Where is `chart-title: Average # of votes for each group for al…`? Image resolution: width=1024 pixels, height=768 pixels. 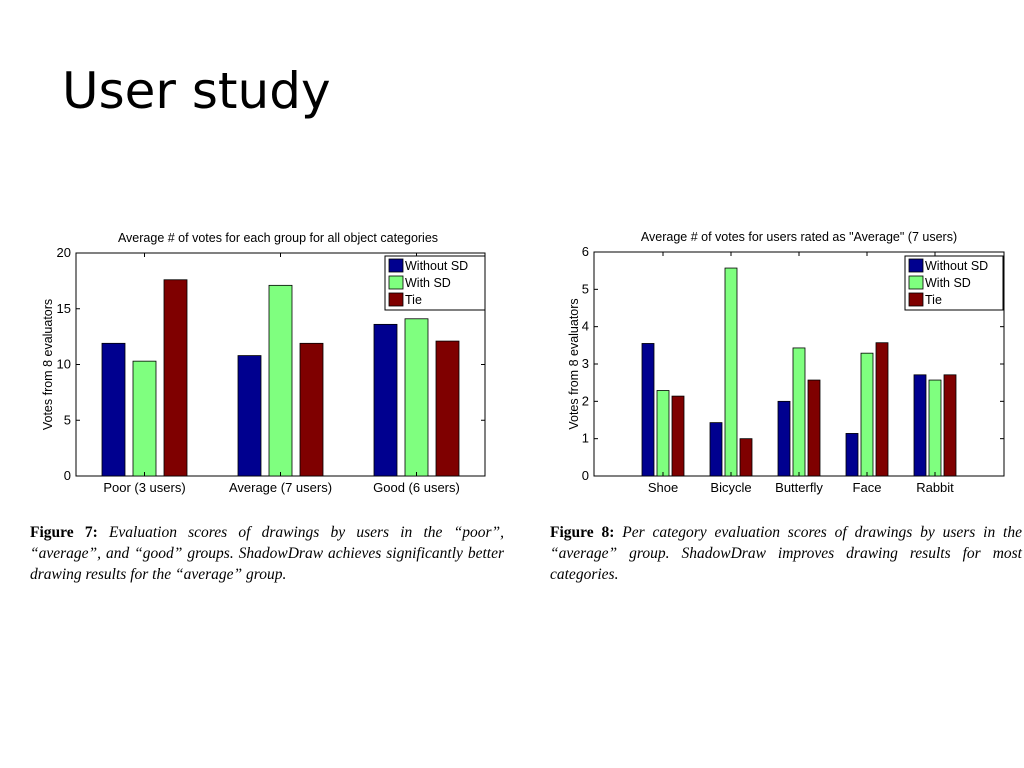
chart-title: Average # of votes for each group for al… is located at coordinates (278, 238).